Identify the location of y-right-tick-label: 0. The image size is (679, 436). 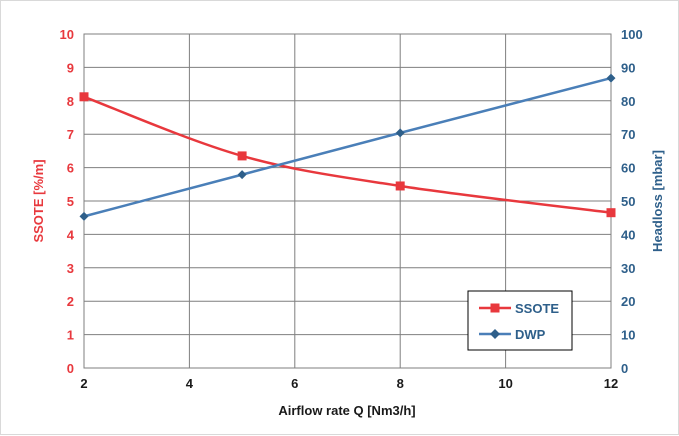
(624, 368).